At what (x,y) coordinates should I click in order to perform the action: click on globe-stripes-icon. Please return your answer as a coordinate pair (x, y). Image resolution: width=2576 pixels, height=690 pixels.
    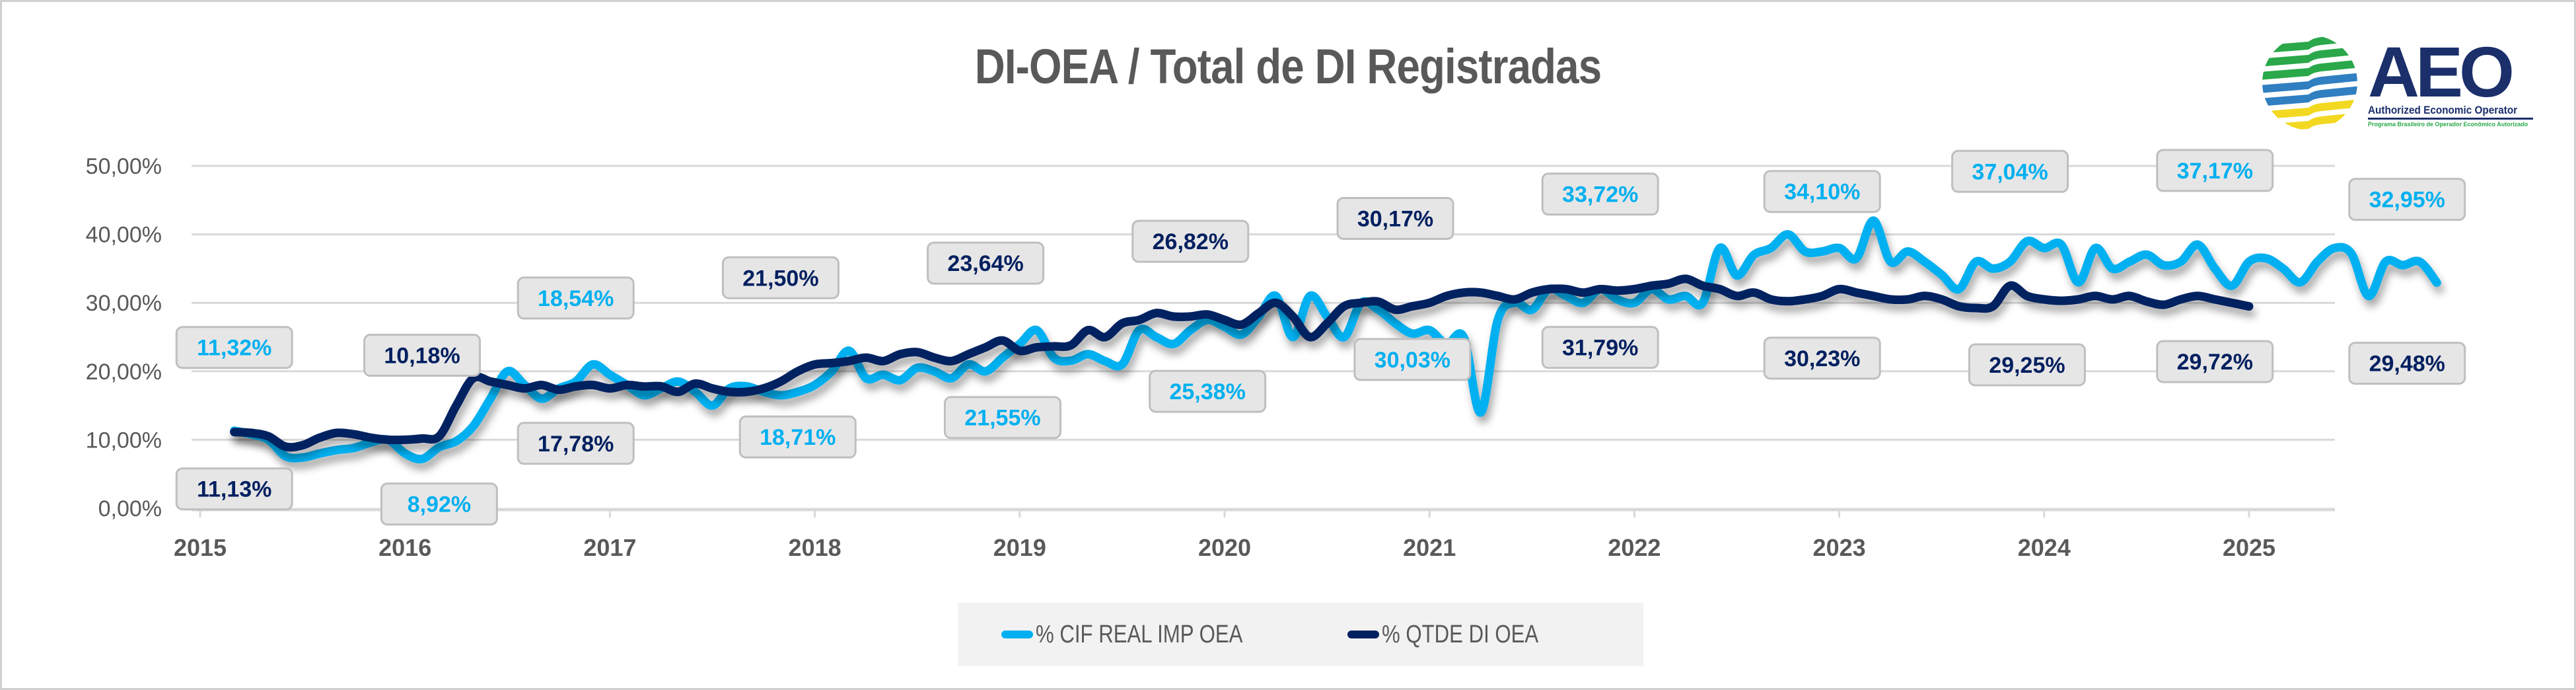
    Looking at the image, I should click on (2310, 82).